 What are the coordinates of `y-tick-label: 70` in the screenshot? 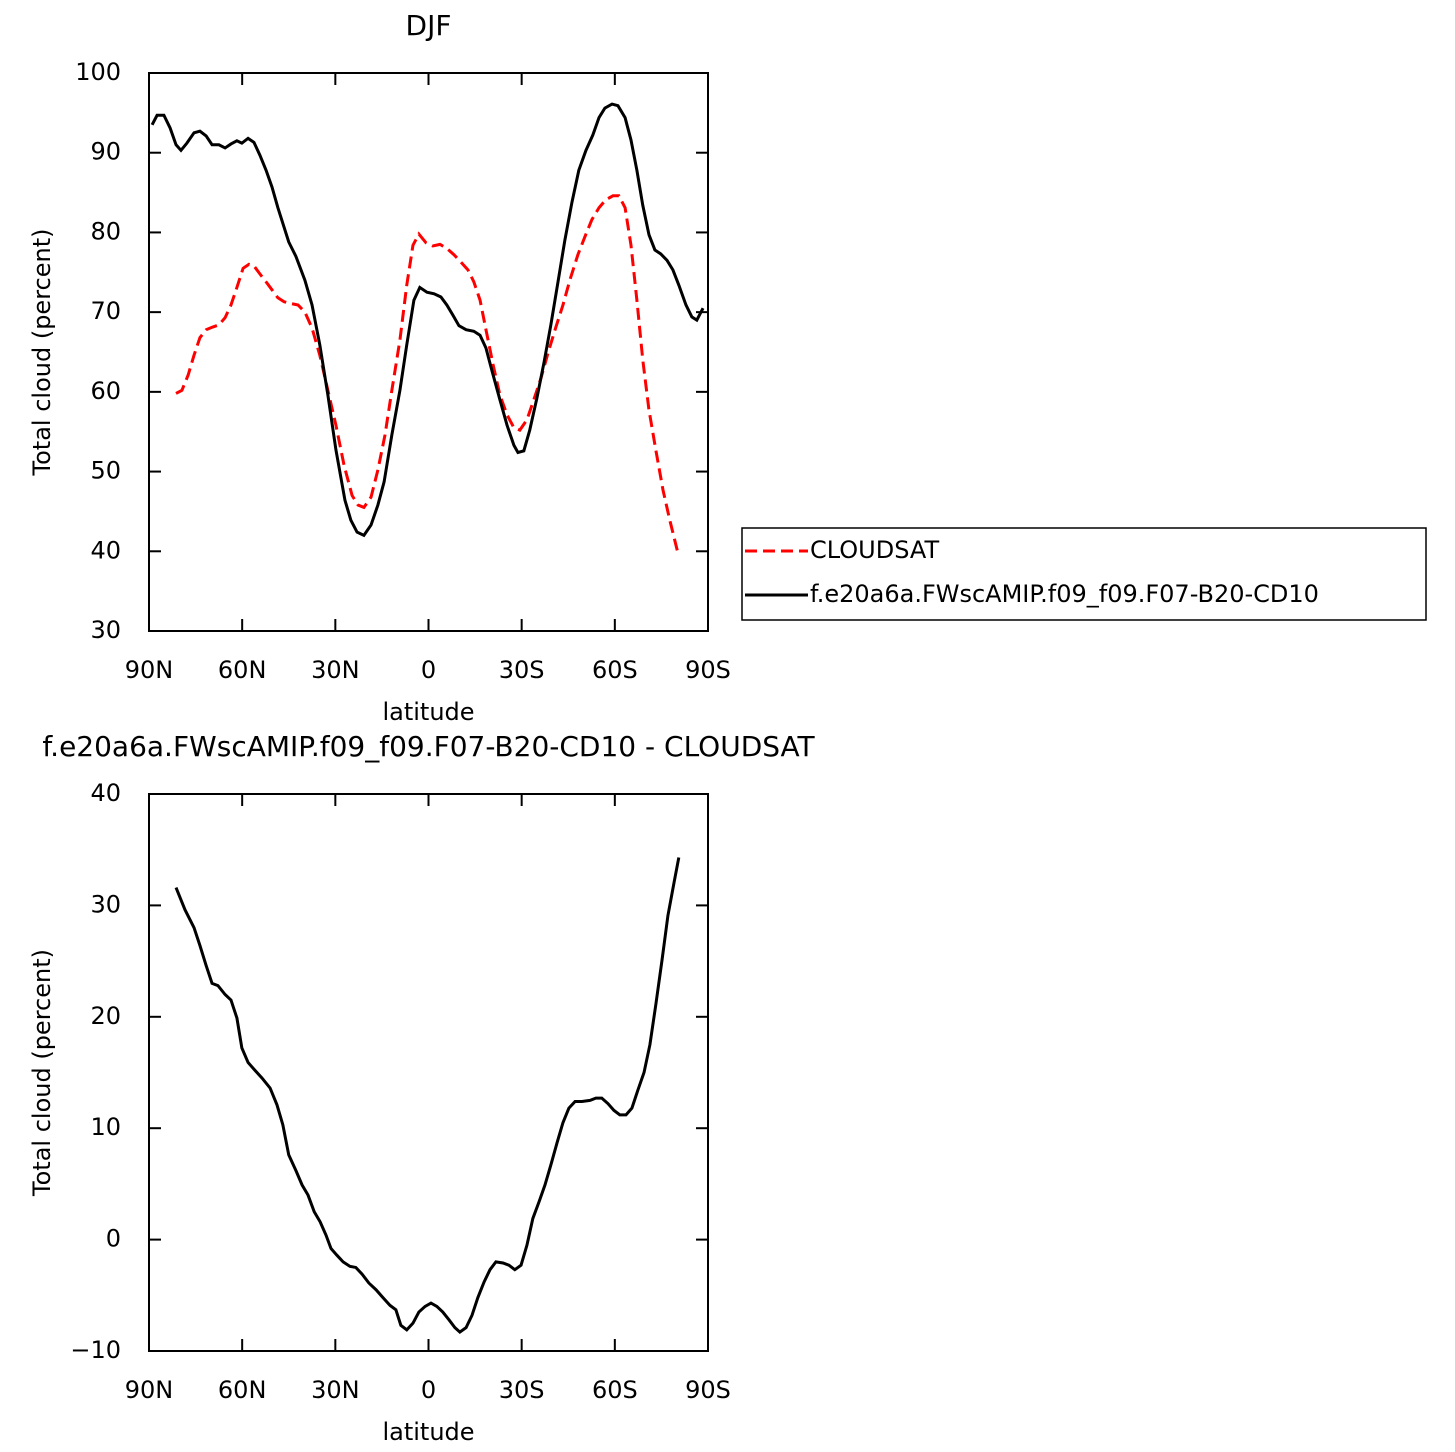 It's located at (105, 311).